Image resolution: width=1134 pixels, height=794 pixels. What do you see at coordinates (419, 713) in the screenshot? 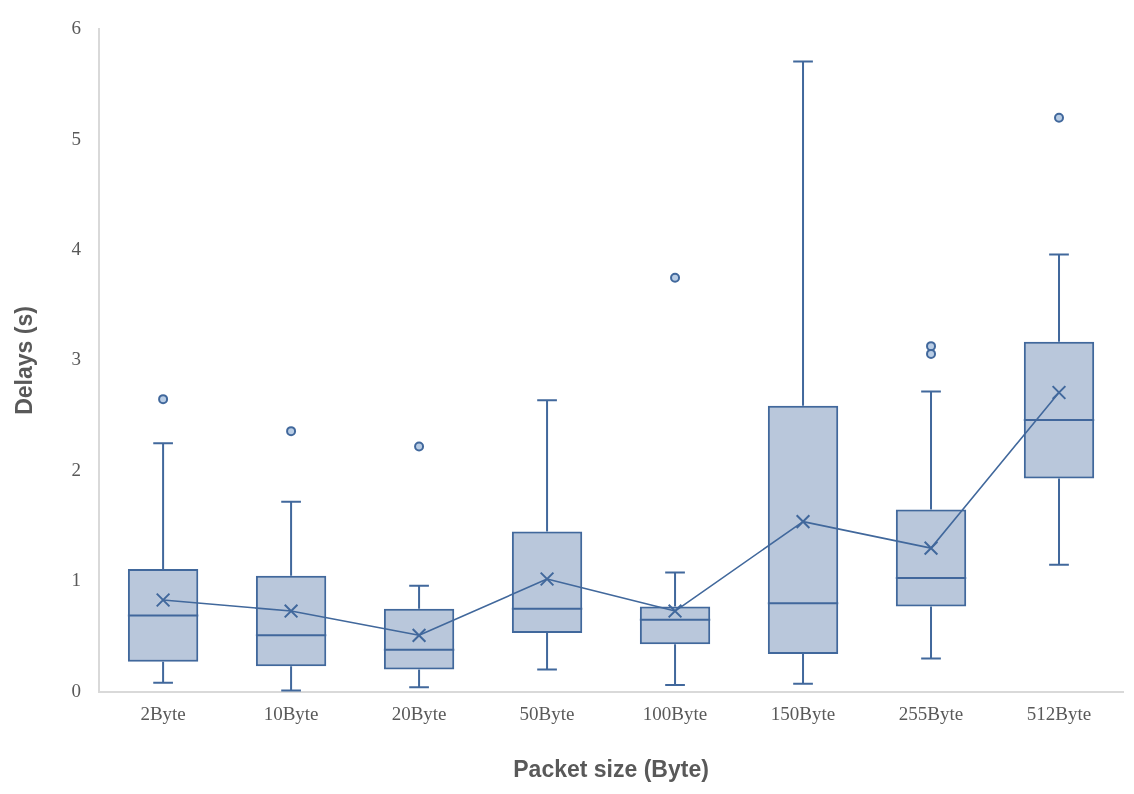
I see `x-tick-label: 20Byte` at bounding box center [419, 713].